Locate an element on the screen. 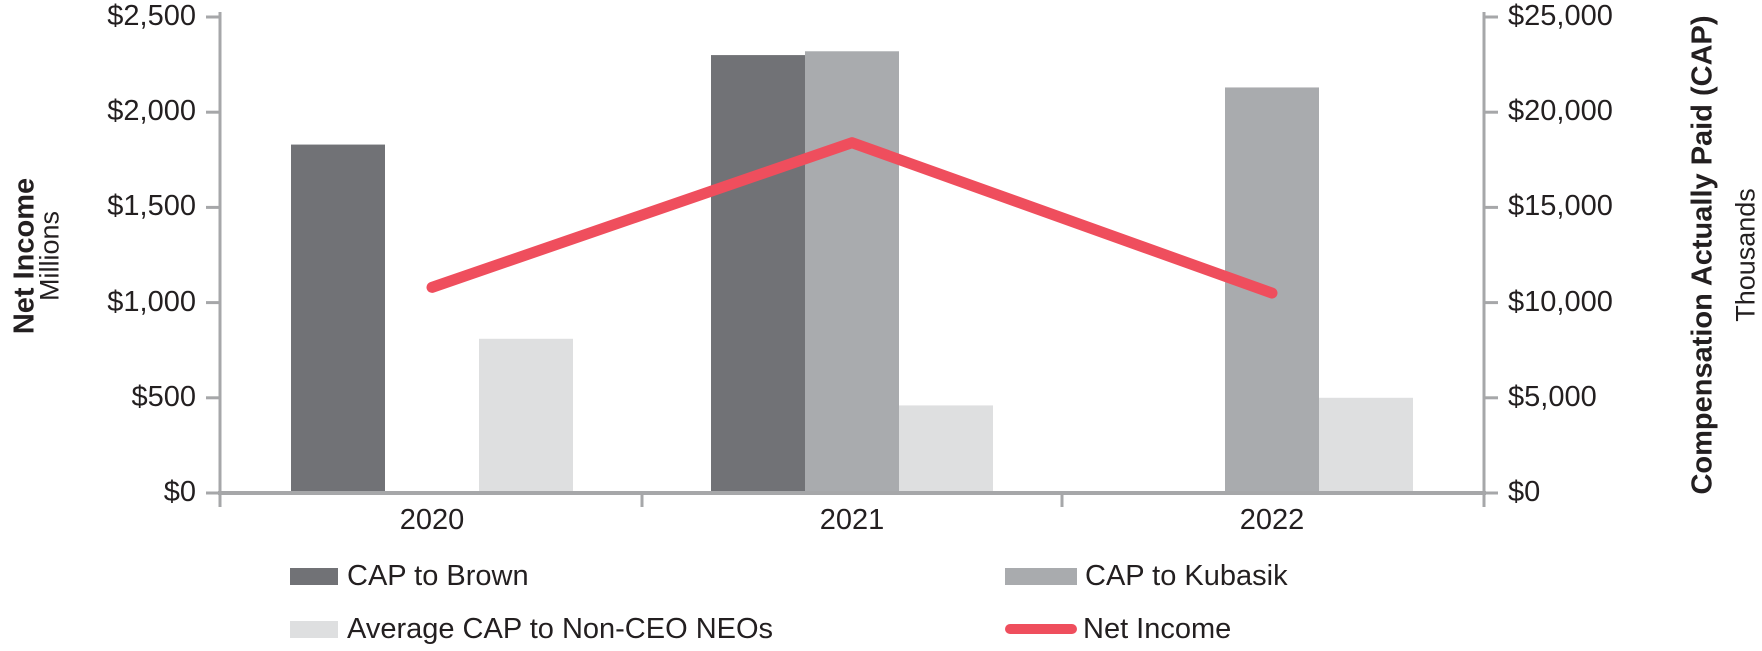 Image resolution: width=1762 pixels, height=651 pixels. cap-brown-swatch is located at coordinates (314, 576).